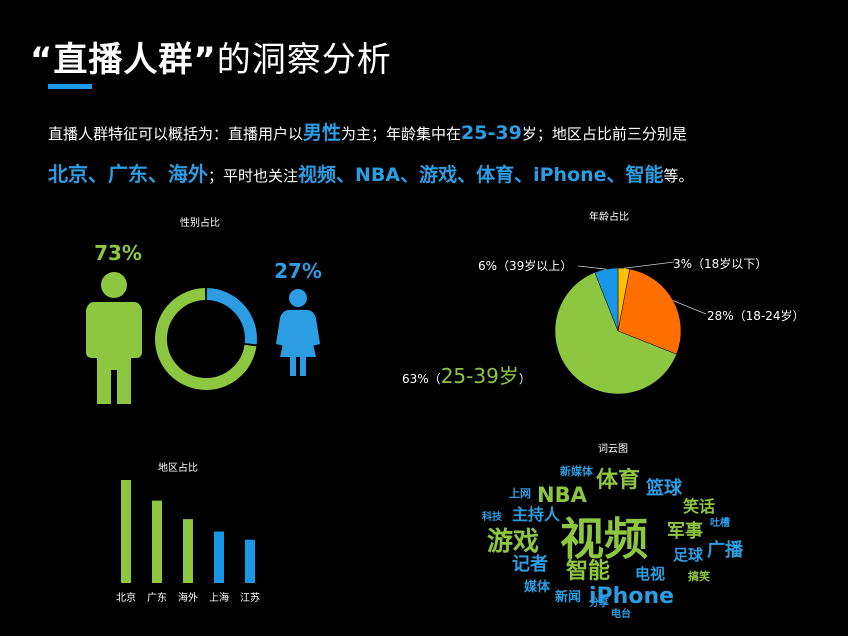  What do you see at coordinates (664, 488) in the screenshot?
I see `wordcloud-word-3: 篮球` at bounding box center [664, 488].